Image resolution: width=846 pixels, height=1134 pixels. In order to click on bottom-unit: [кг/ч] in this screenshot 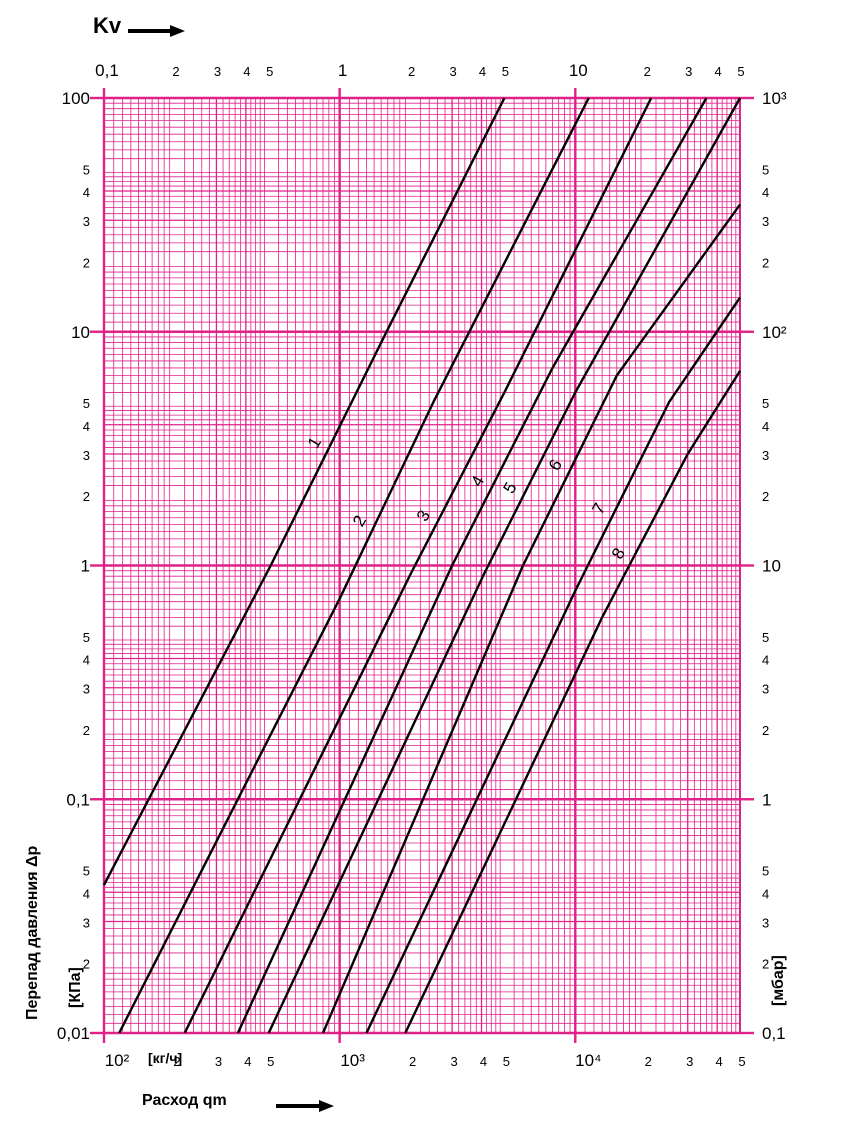, I will do `click(165, 1058)`.